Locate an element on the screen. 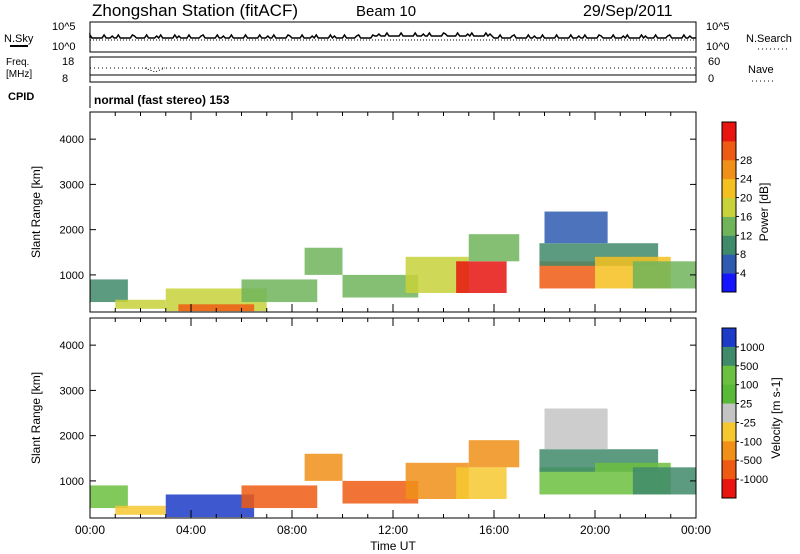  power-colorbar-label-0: 4 is located at coordinates (743, 274).